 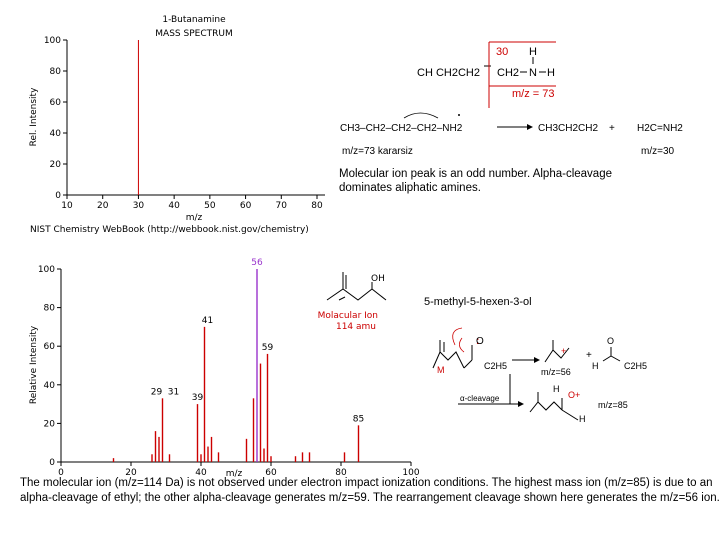 What do you see at coordinates (268, 348) in the screenshot?
I see `chart2-peak-label: 59` at bounding box center [268, 348].